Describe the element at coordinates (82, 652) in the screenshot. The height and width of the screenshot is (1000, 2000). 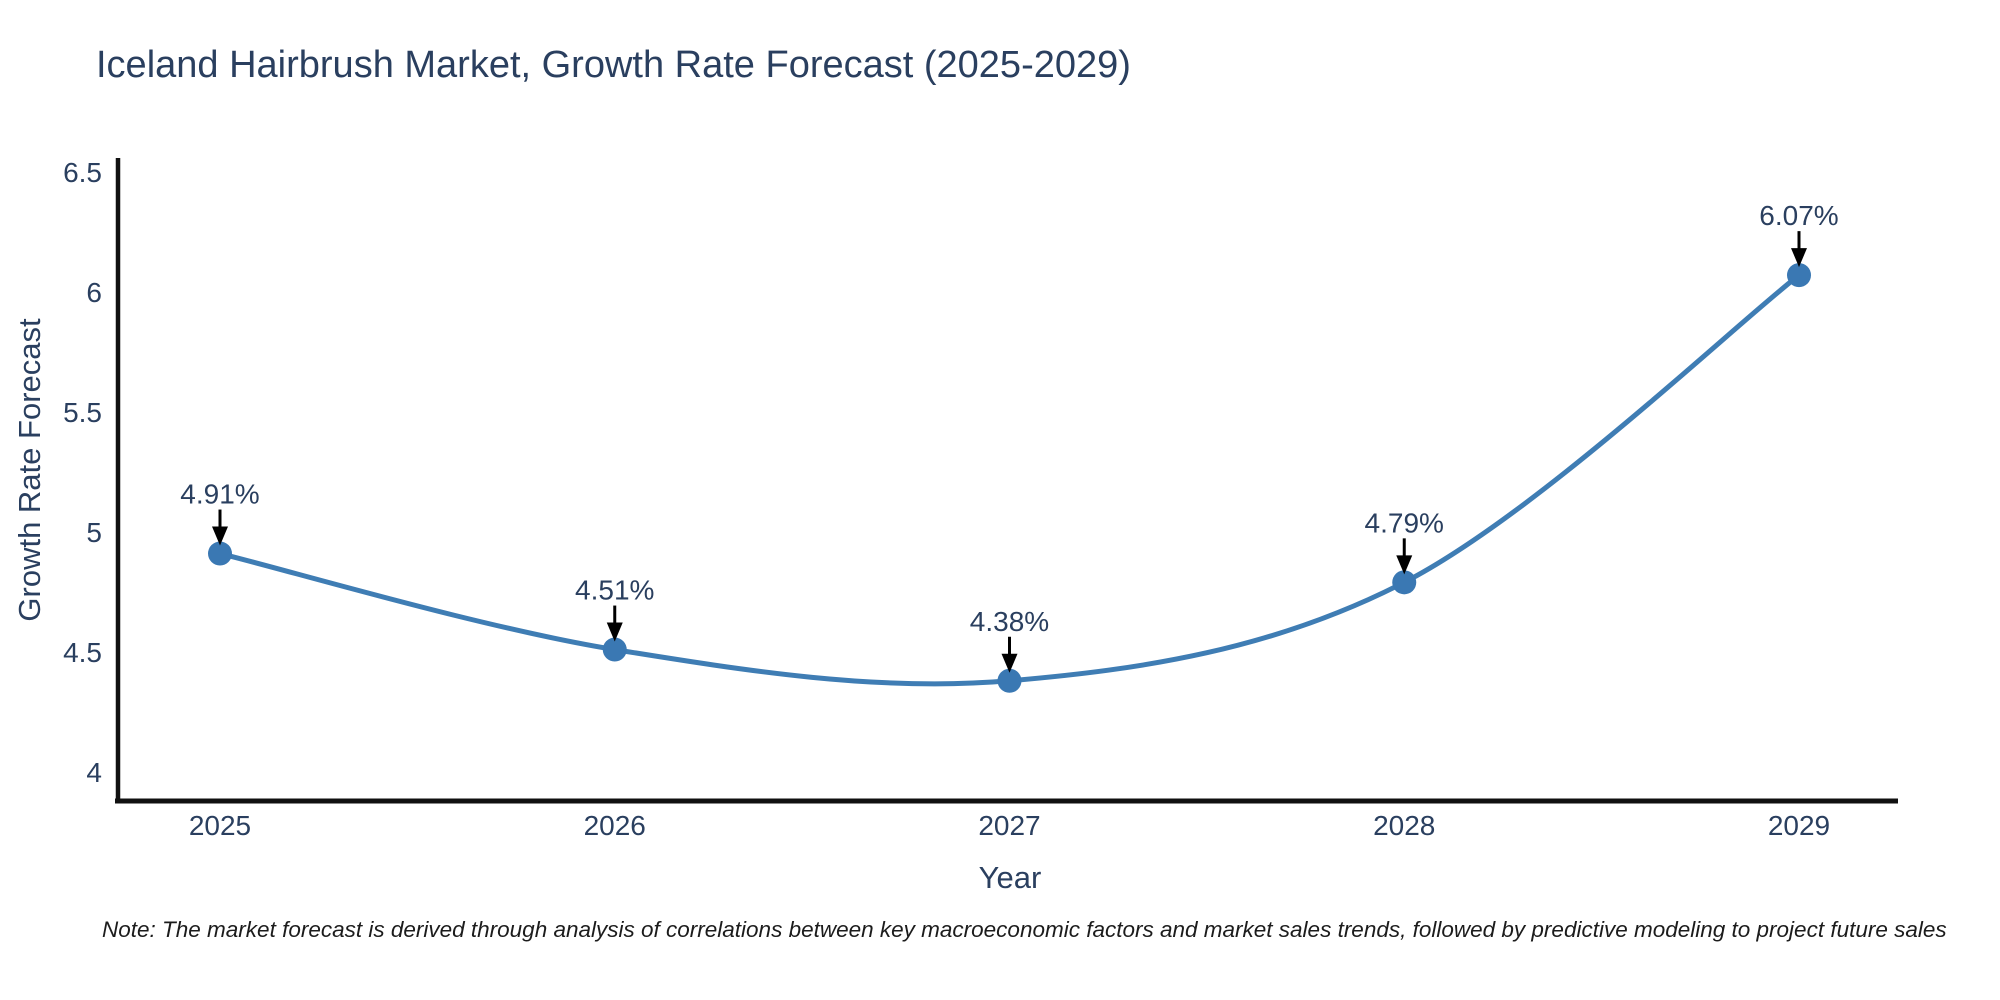
I see `y-tick-label: 4.5` at that location.